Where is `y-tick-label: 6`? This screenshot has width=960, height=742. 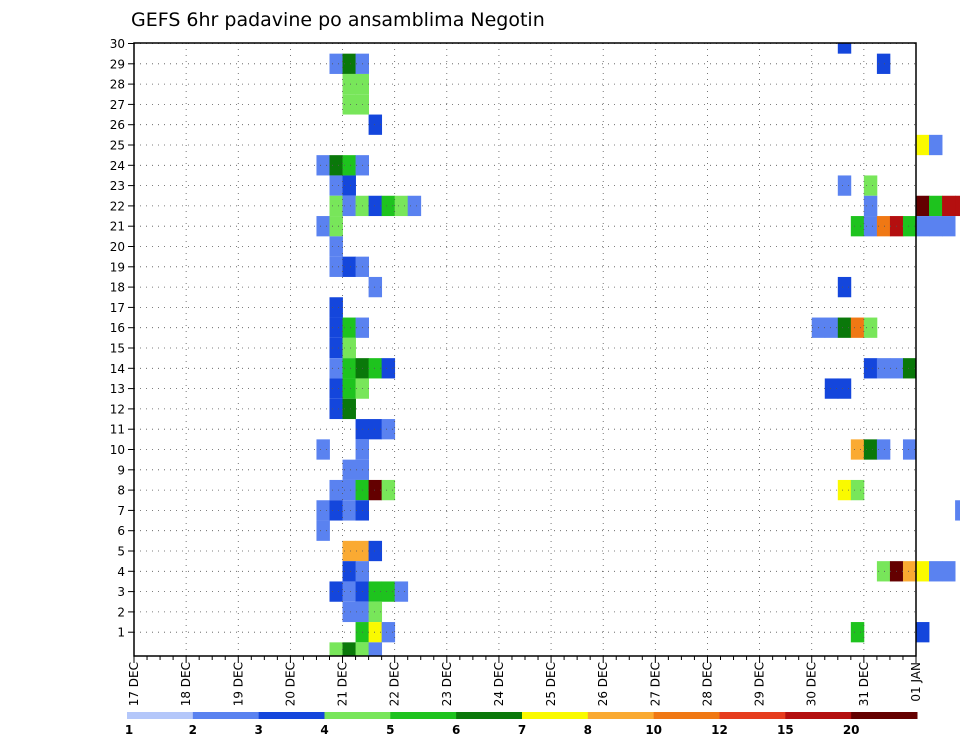
y-tick-label: 6 is located at coordinates (121, 531).